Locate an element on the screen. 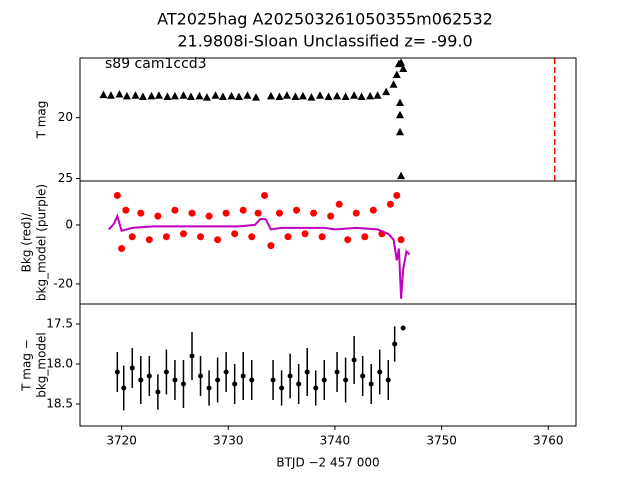 This screenshot has height=480, width=640. x-tick-label: 3750 is located at coordinates (441, 441).